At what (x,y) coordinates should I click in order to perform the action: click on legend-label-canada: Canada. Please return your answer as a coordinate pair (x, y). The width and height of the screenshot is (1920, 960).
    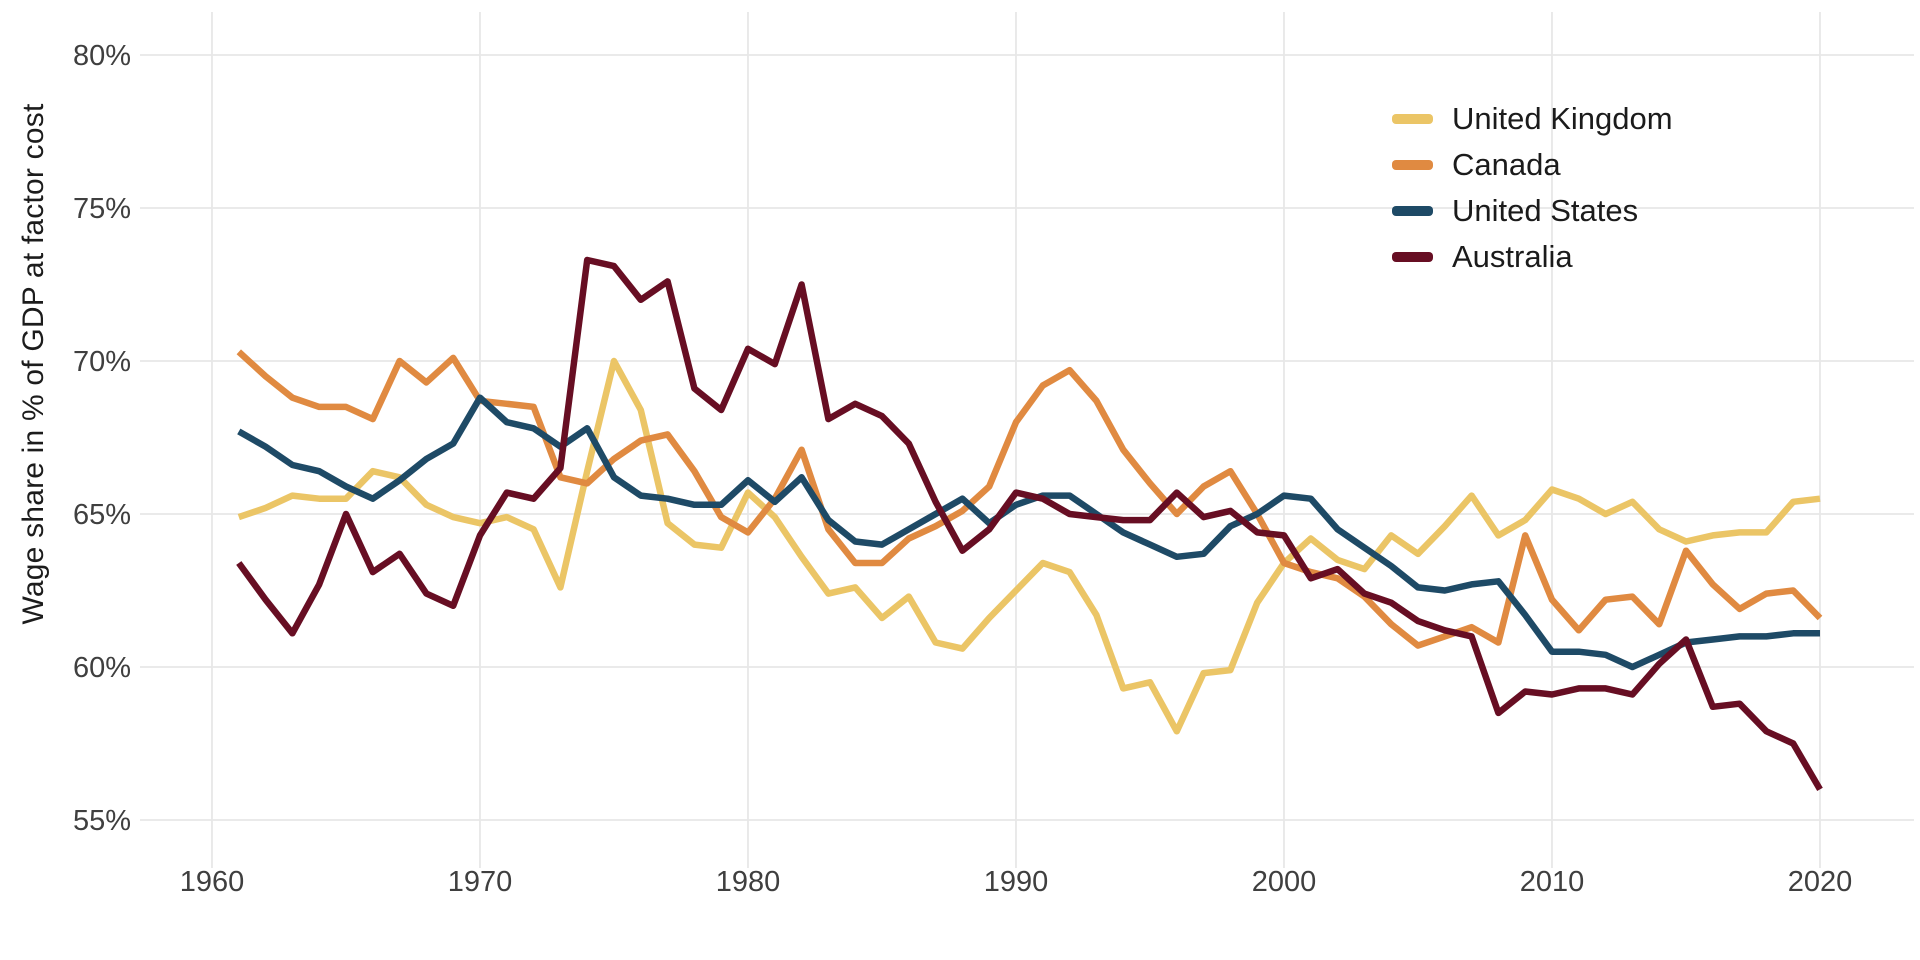
    Looking at the image, I should click on (1506, 164).